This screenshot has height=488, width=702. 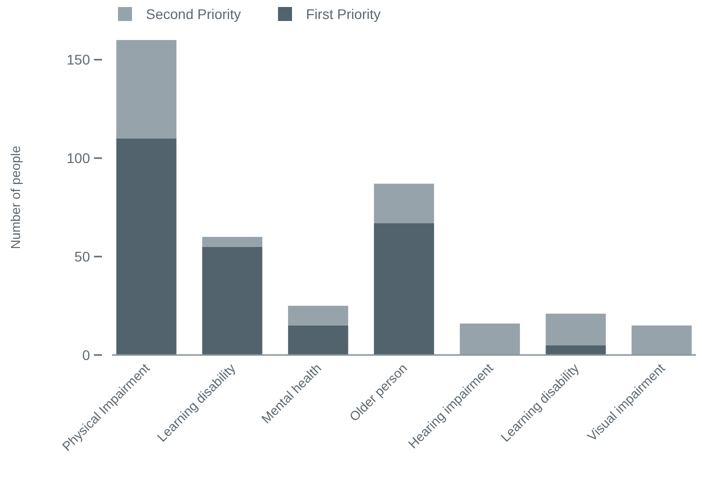 What do you see at coordinates (343, 14) in the screenshot?
I see `legend-label: First Priority` at bounding box center [343, 14].